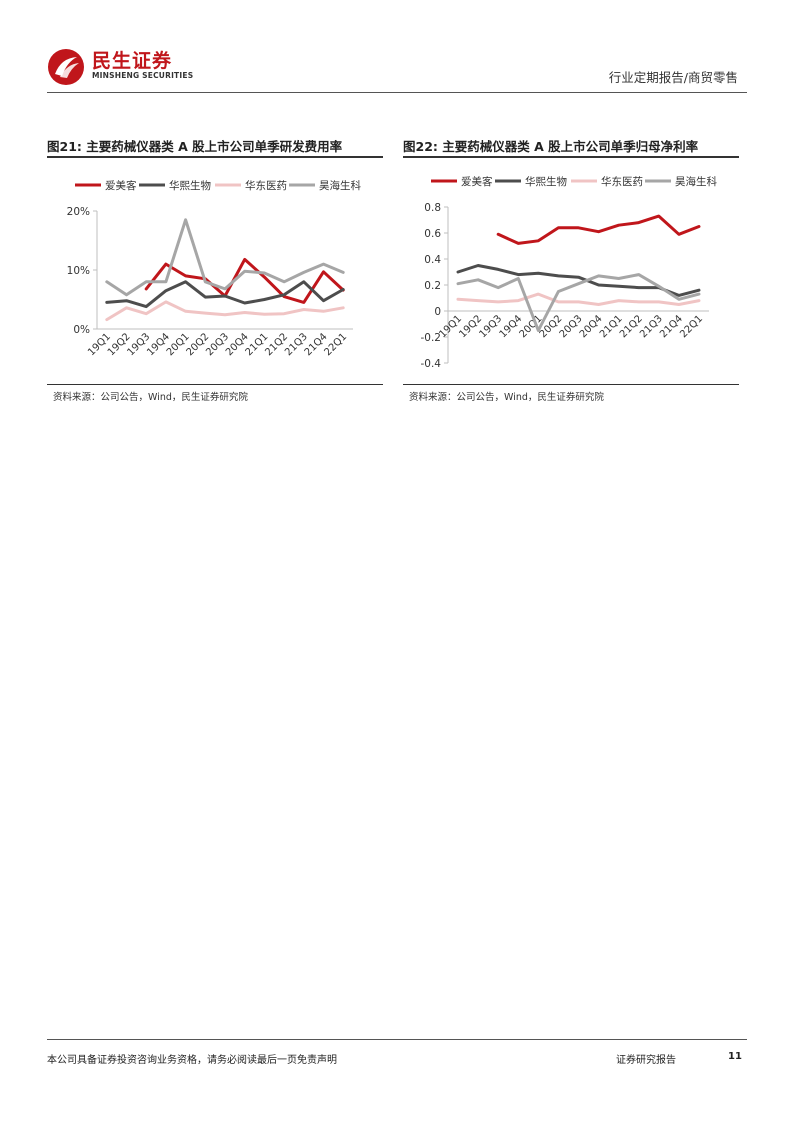  What do you see at coordinates (432, 208) in the screenshot?
I see `y-tick-label: 0.8` at bounding box center [432, 208].